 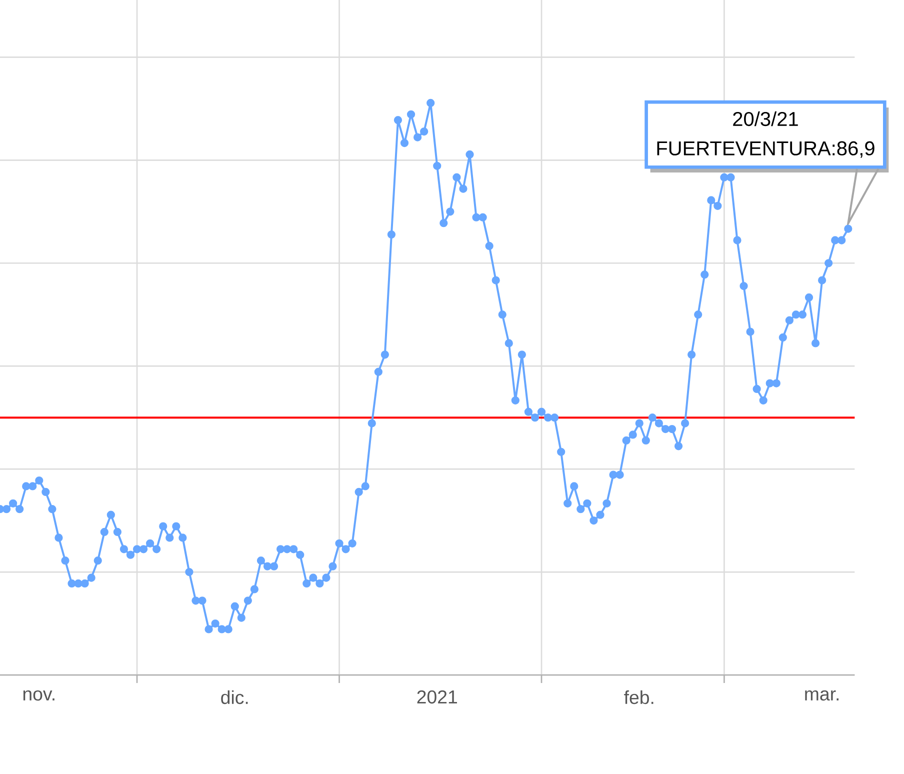 What do you see at coordinates (765, 149) in the screenshot?
I see `annotation: FUERTEVENTURA:86,9` at bounding box center [765, 149].